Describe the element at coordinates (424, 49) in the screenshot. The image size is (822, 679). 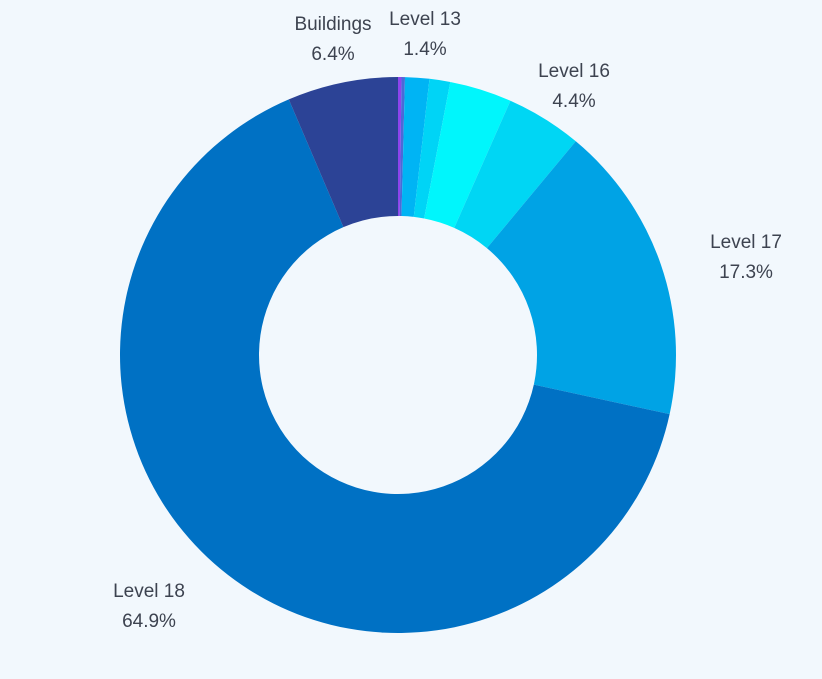
I see `value-level-13: 1.4%` at that location.